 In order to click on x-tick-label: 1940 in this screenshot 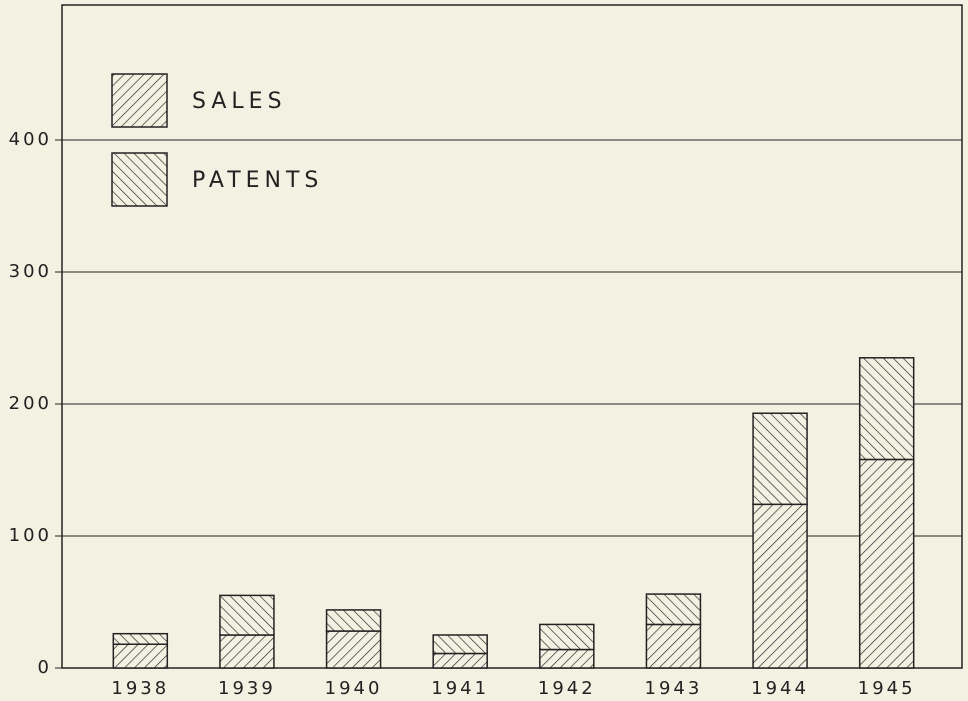, I will do `click(354, 688)`.